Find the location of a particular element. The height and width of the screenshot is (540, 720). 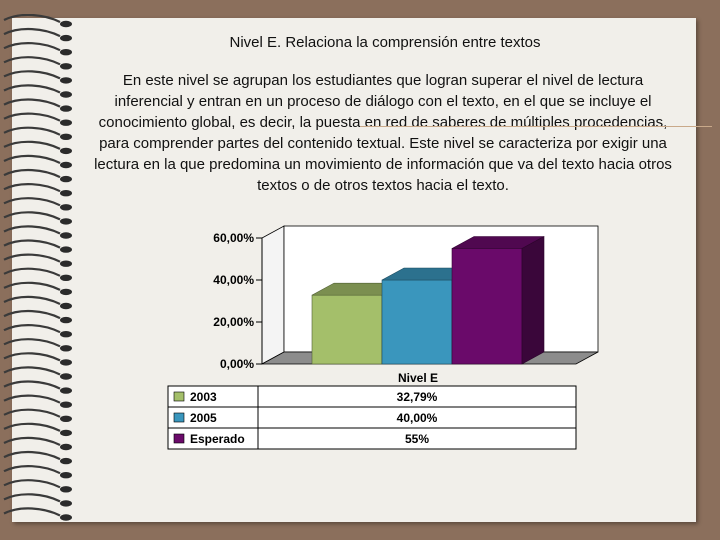

bar-side is located at coordinates (533, 300).